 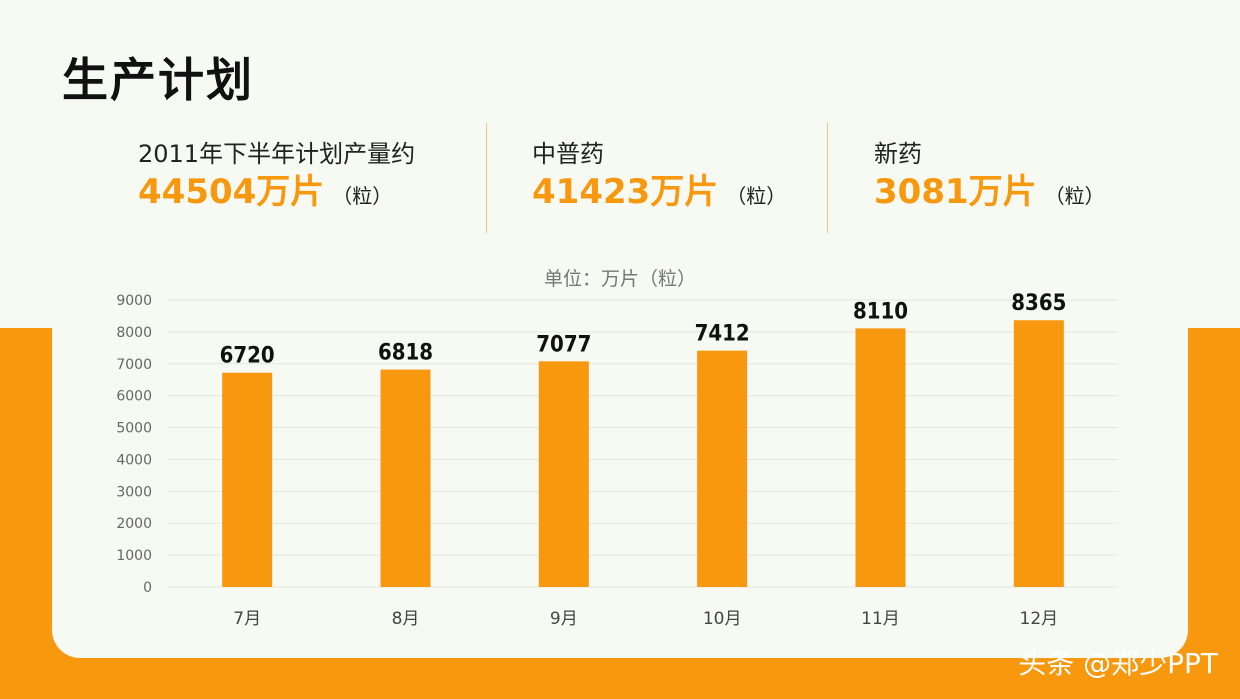 I want to click on stat-new-drug: 新药 3081万片 （粒）, so click(x=989, y=178).